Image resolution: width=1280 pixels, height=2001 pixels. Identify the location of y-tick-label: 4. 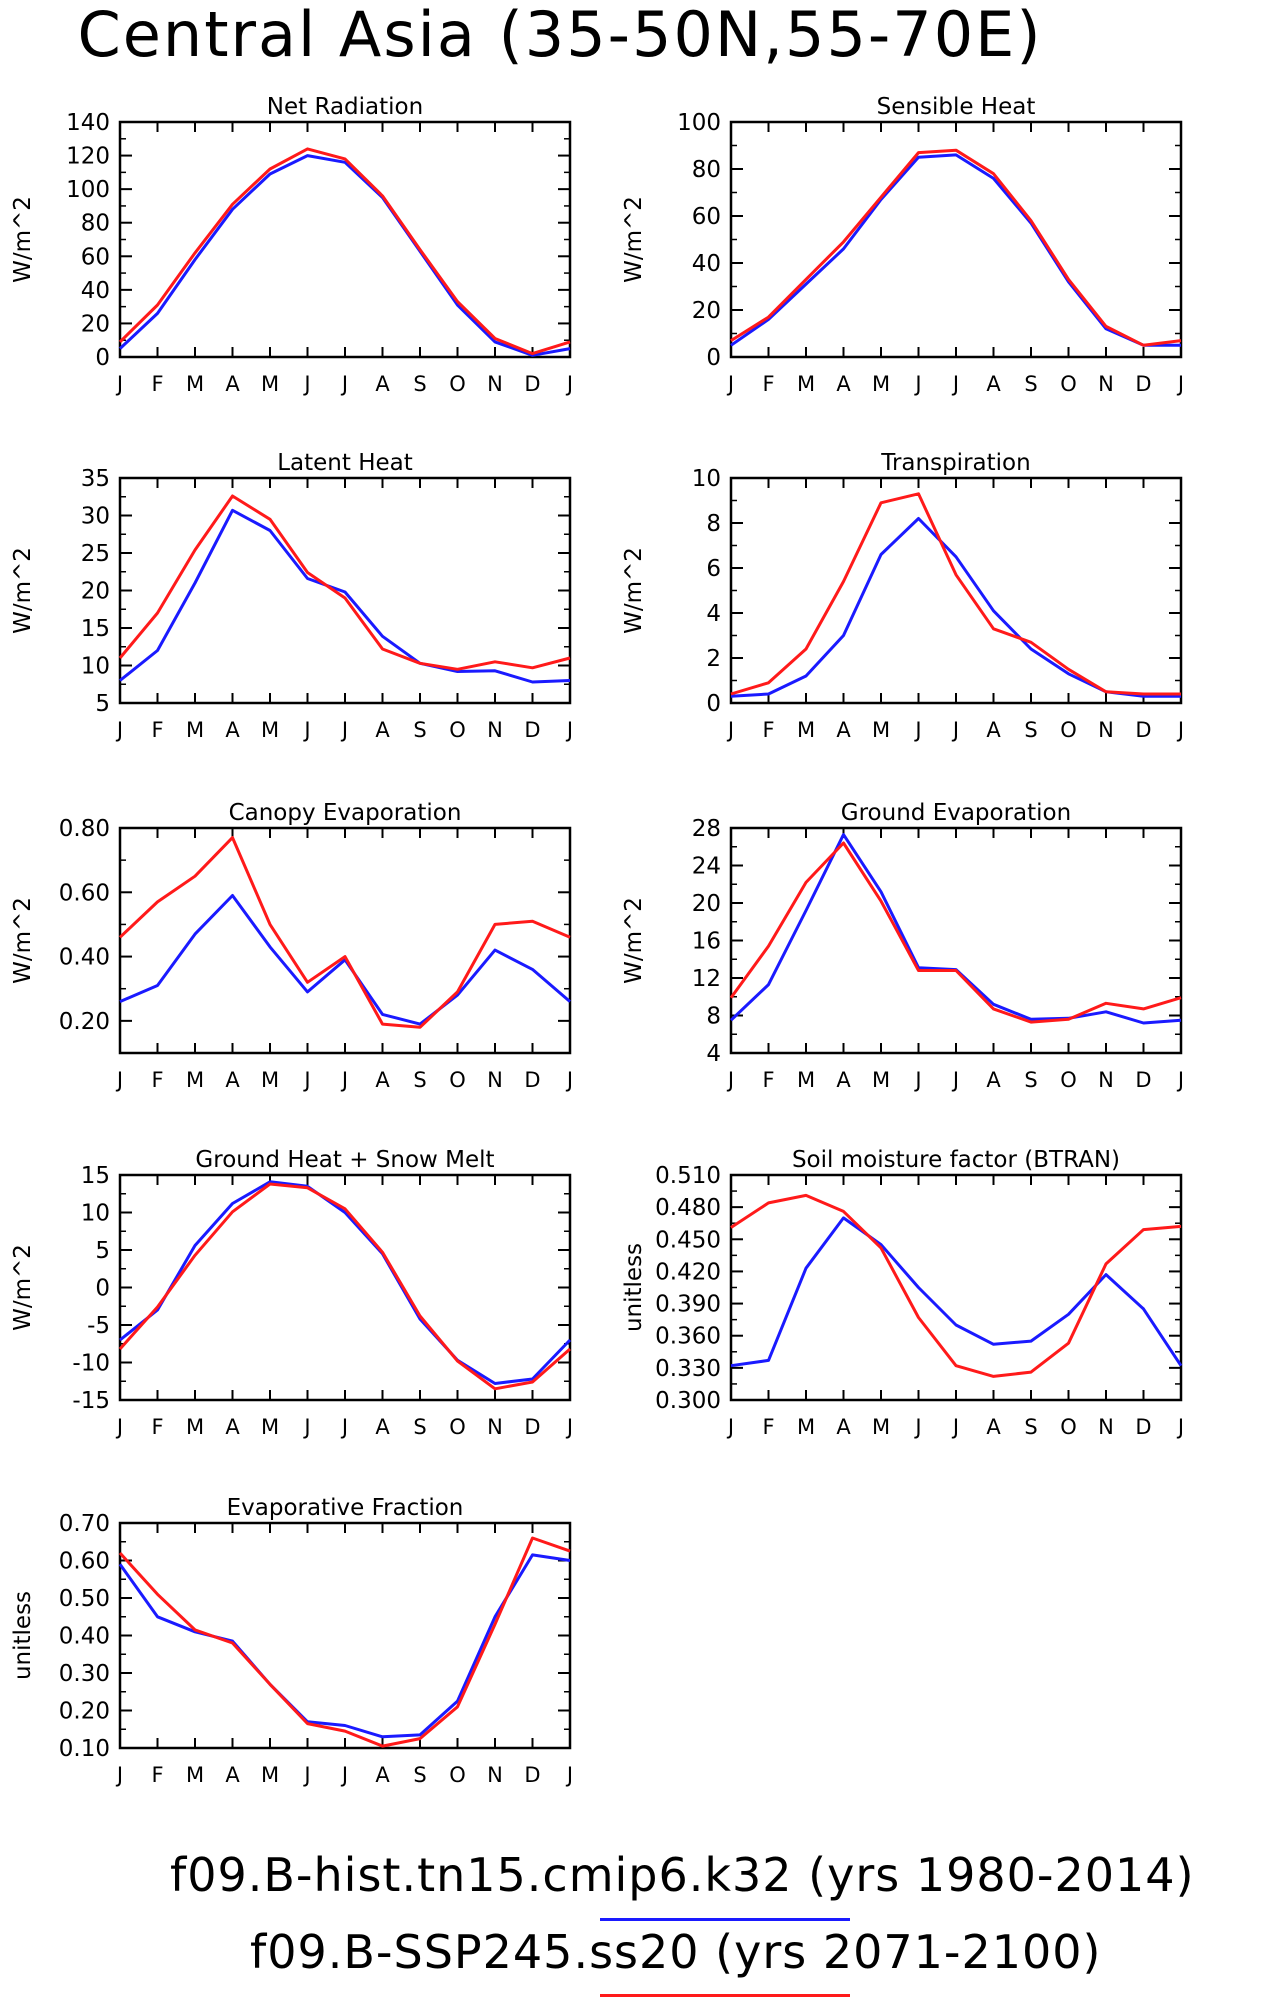
(713, 614).